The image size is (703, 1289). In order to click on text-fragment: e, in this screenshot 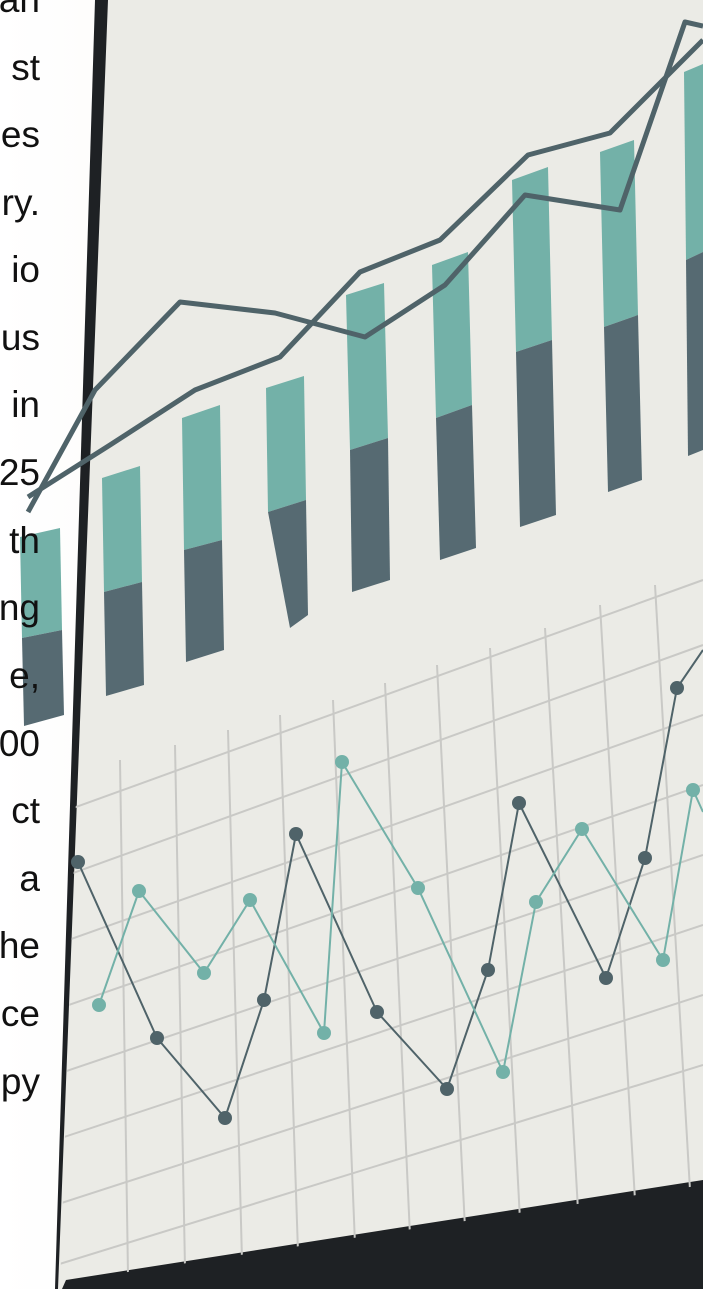, I will do `click(24, 675)`.